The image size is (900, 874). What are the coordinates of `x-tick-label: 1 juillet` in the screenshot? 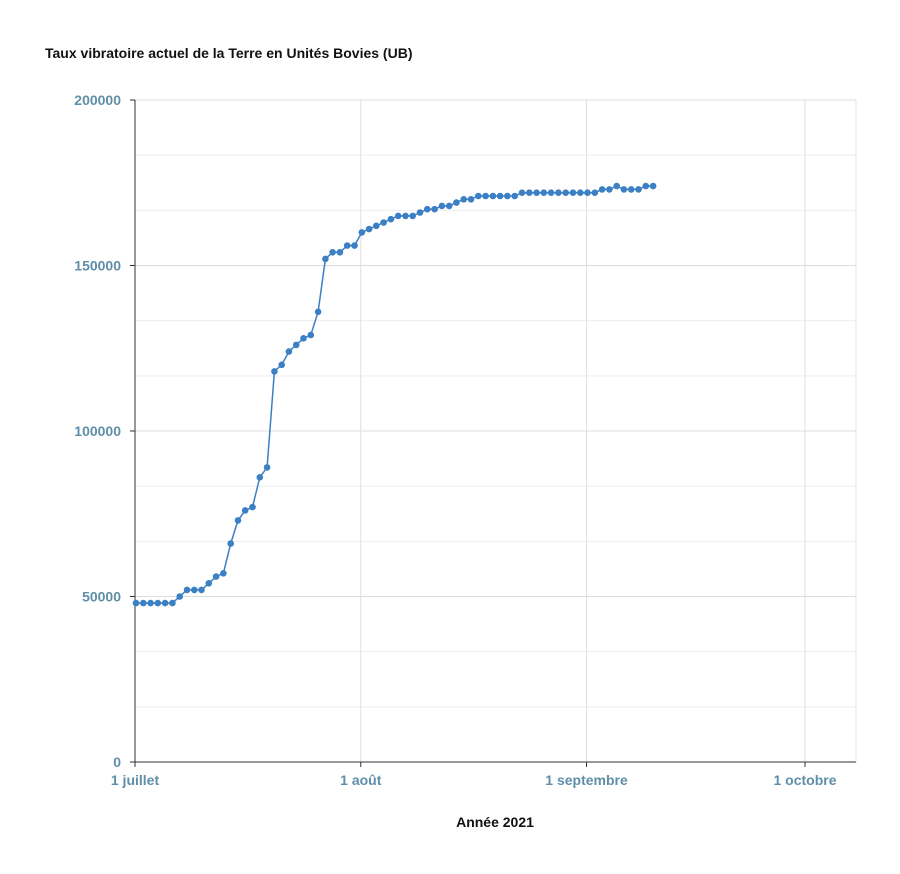 It's located at (135, 780).